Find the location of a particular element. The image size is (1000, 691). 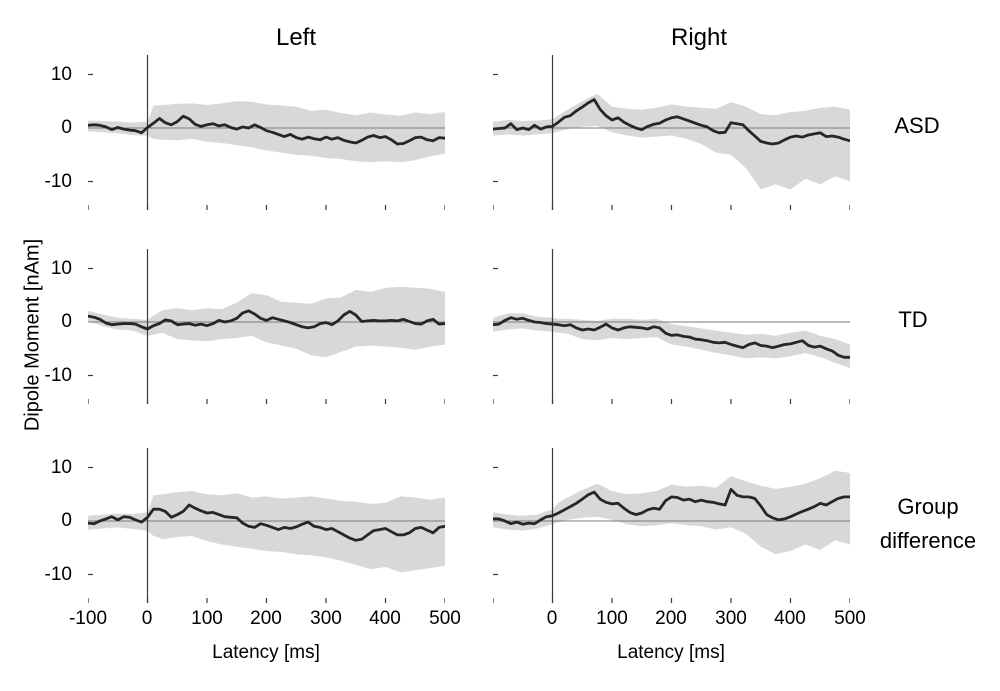

row-label-td: TD is located at coordinates (913, 319).